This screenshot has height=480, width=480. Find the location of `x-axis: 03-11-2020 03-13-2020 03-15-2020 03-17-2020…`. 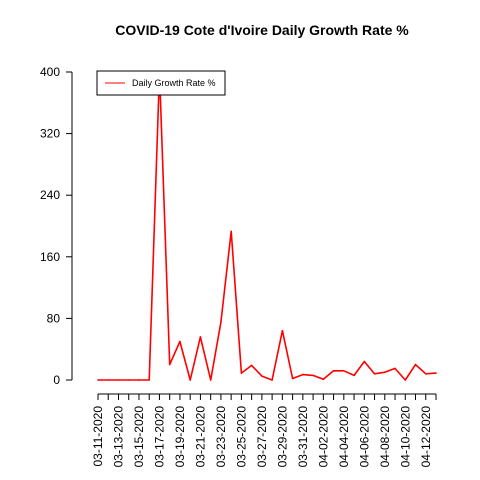

x-axis: 03-11-2020 03-13-2020 03-15-2020 03-17-2020… is located at coordinates (264, 430).